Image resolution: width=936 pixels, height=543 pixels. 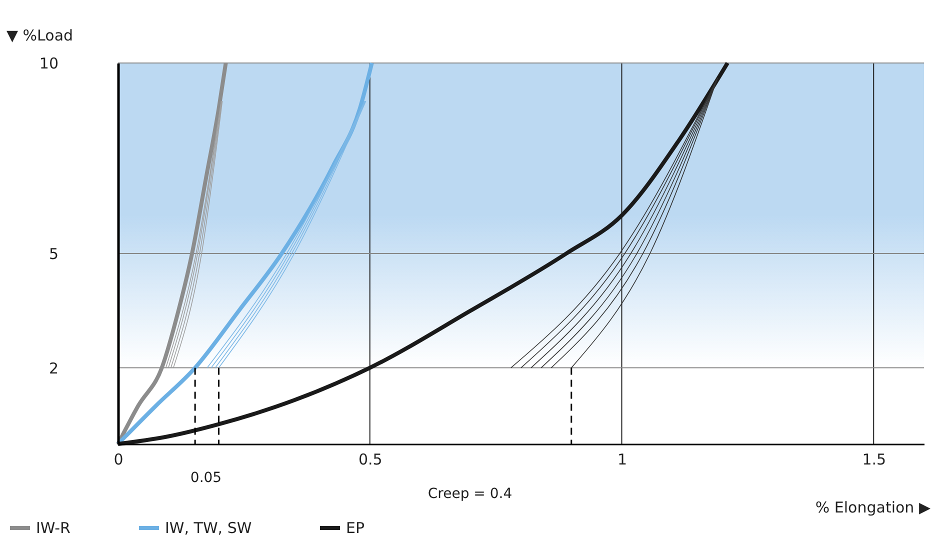 I want to click on x-tick-label: 1.5, so click(x=874, y=459).